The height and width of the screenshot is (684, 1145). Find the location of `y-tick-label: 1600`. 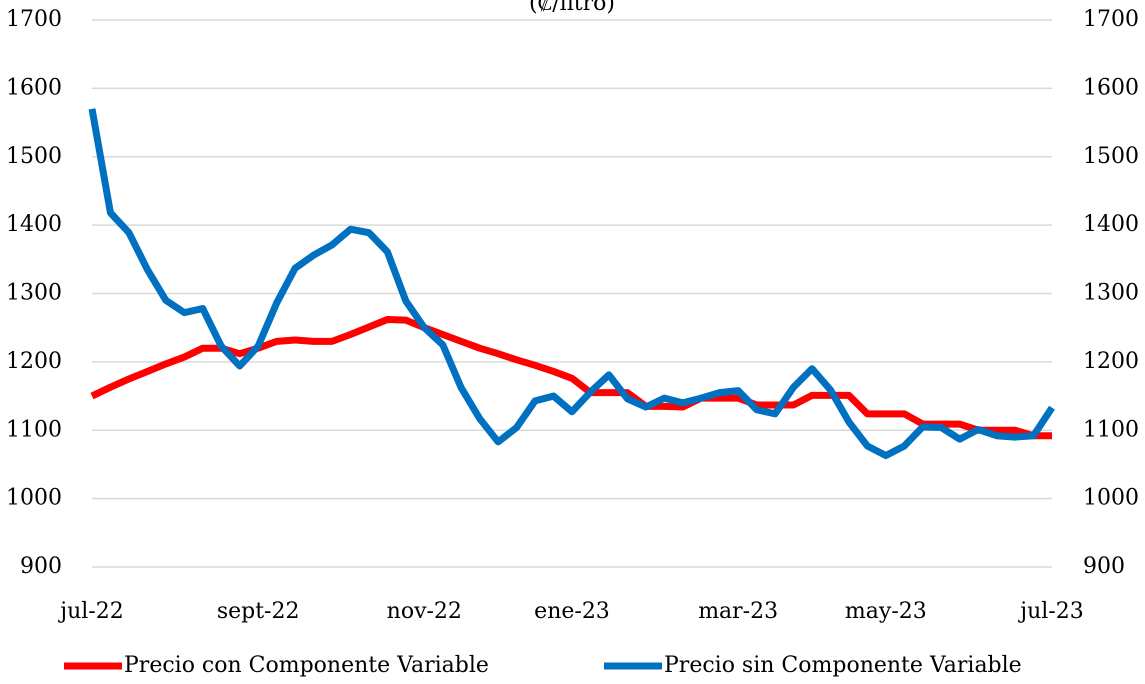

y-tick-label: 1600 is located at coordinates (34, 87).